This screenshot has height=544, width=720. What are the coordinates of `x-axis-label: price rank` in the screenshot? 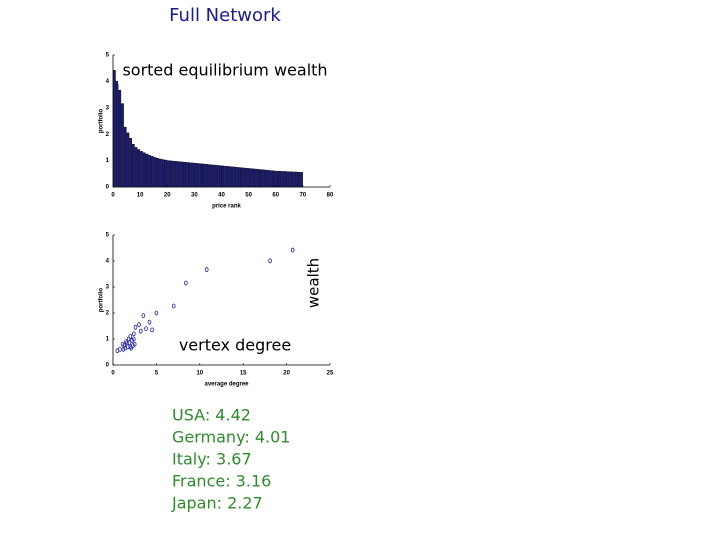 It's located at (226, 207).